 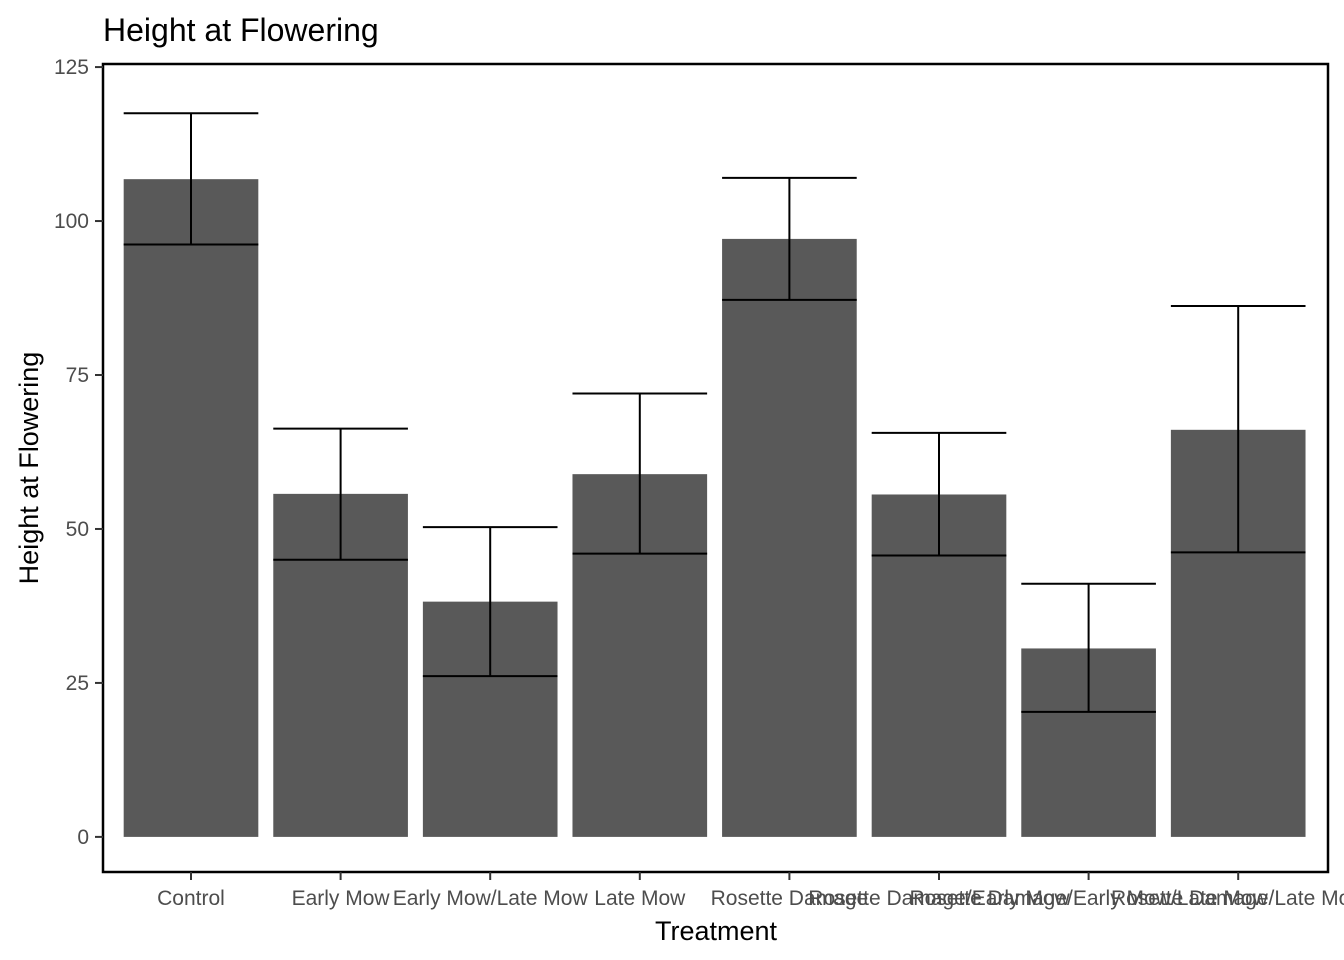 What do you see at coordinates (1227, 898) in the screenshot?
I see `x-tick-label: Rosette Damage/Late Mow` at bounding box center [1227, 898].